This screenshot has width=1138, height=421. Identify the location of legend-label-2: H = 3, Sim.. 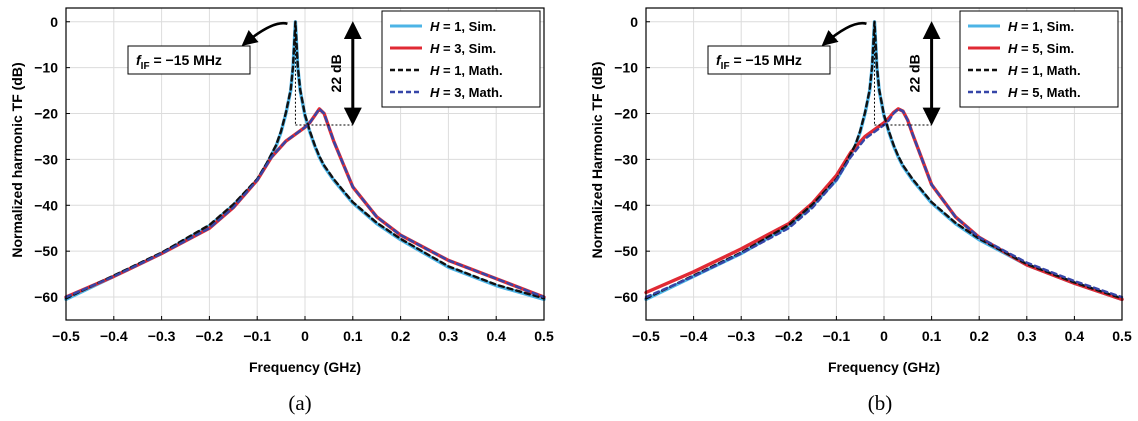
(463, 48).